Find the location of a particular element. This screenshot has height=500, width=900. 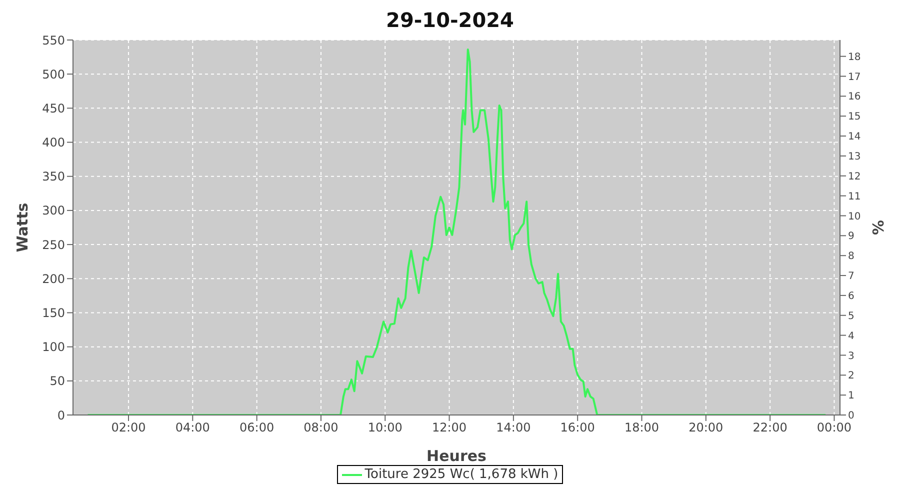

y-tick-label: 300 is located at coordinates (53, 211).